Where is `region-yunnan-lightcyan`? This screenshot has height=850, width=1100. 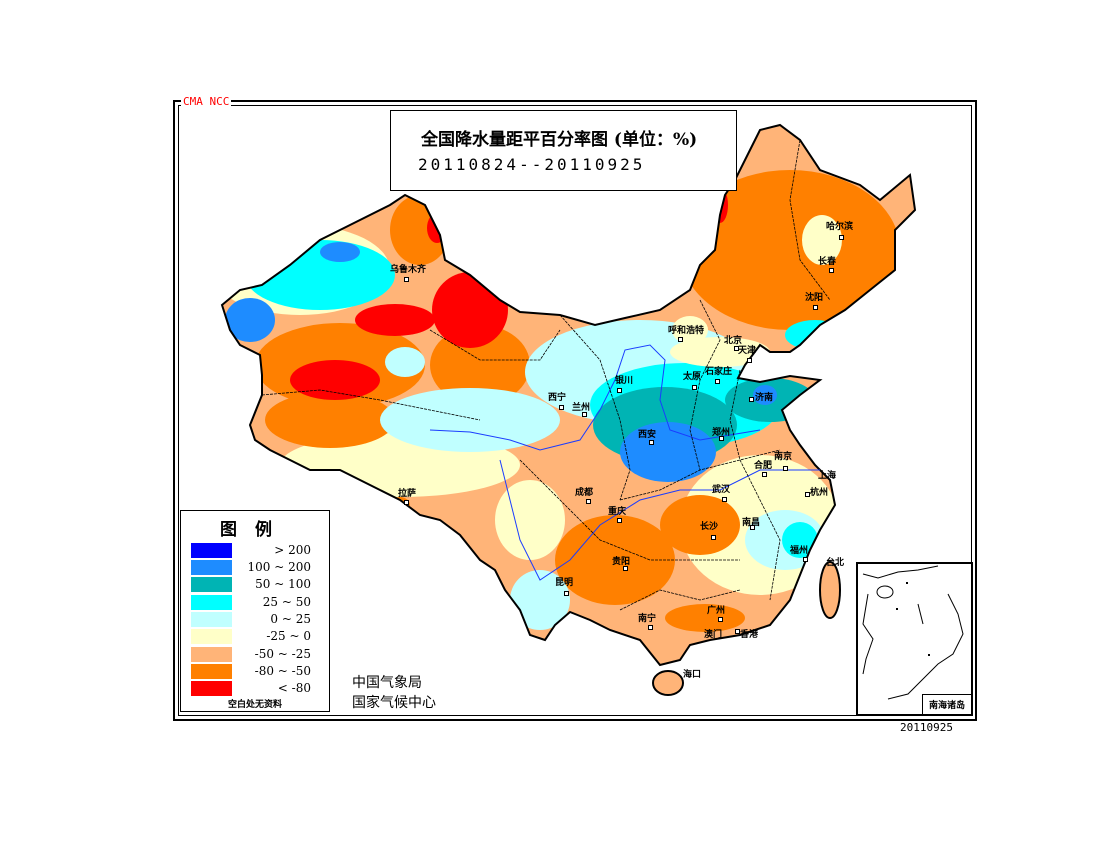
region-yunnan-lightcyan is located at coordinates (540, 600).